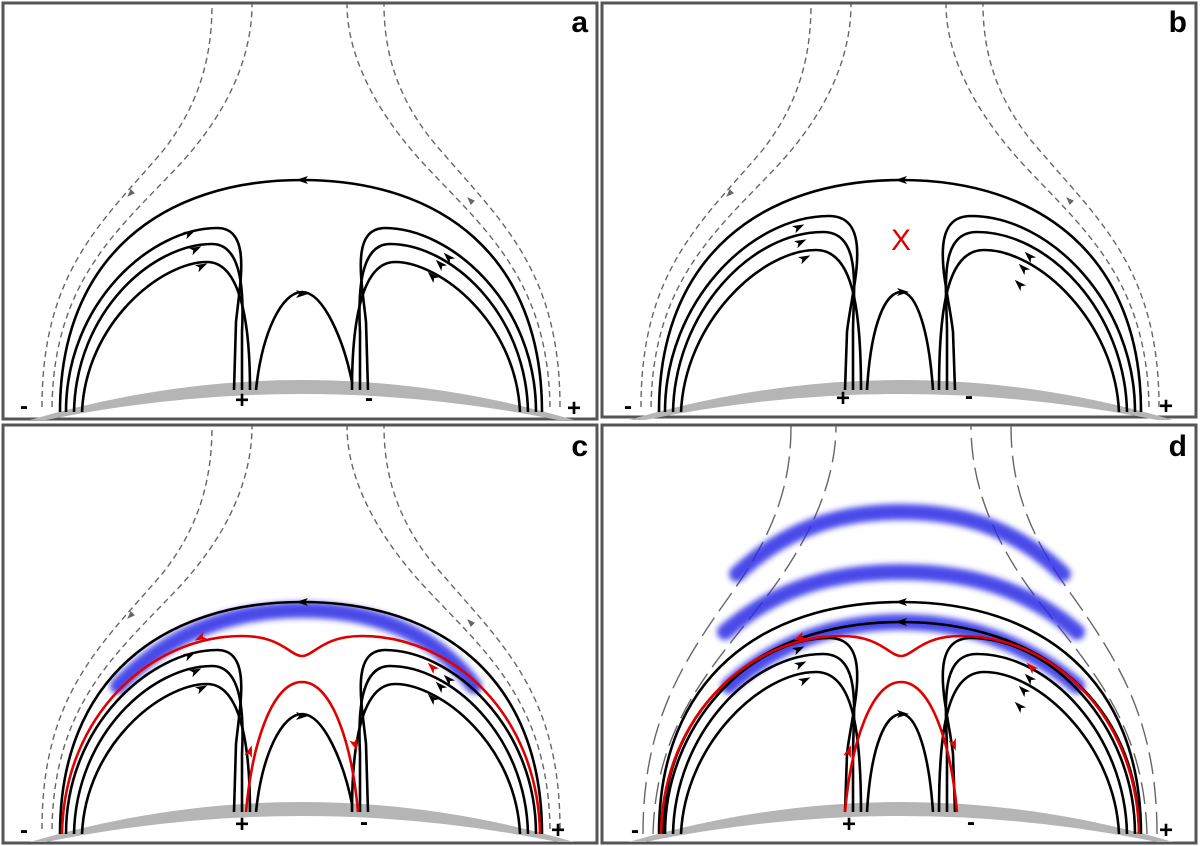 This screenshot has width=1200, height=846. What do you see at coordinates (1178, 22) in the screenshot?
I see `panel-label: b` at bounding box center [1178, 22].